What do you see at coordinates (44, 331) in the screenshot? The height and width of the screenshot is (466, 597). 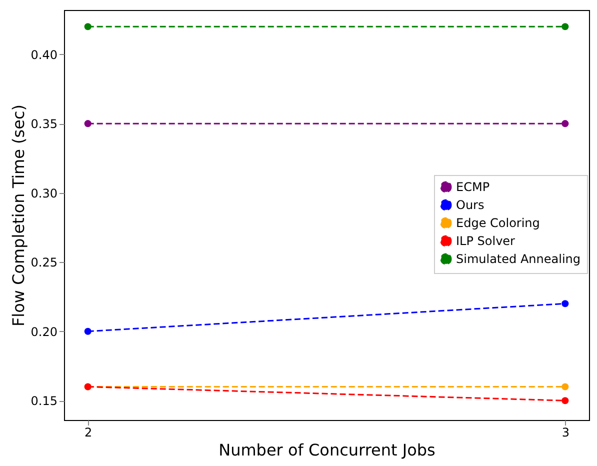 I see `y-tick-label: 0.20` at bounding box center [44, 331].